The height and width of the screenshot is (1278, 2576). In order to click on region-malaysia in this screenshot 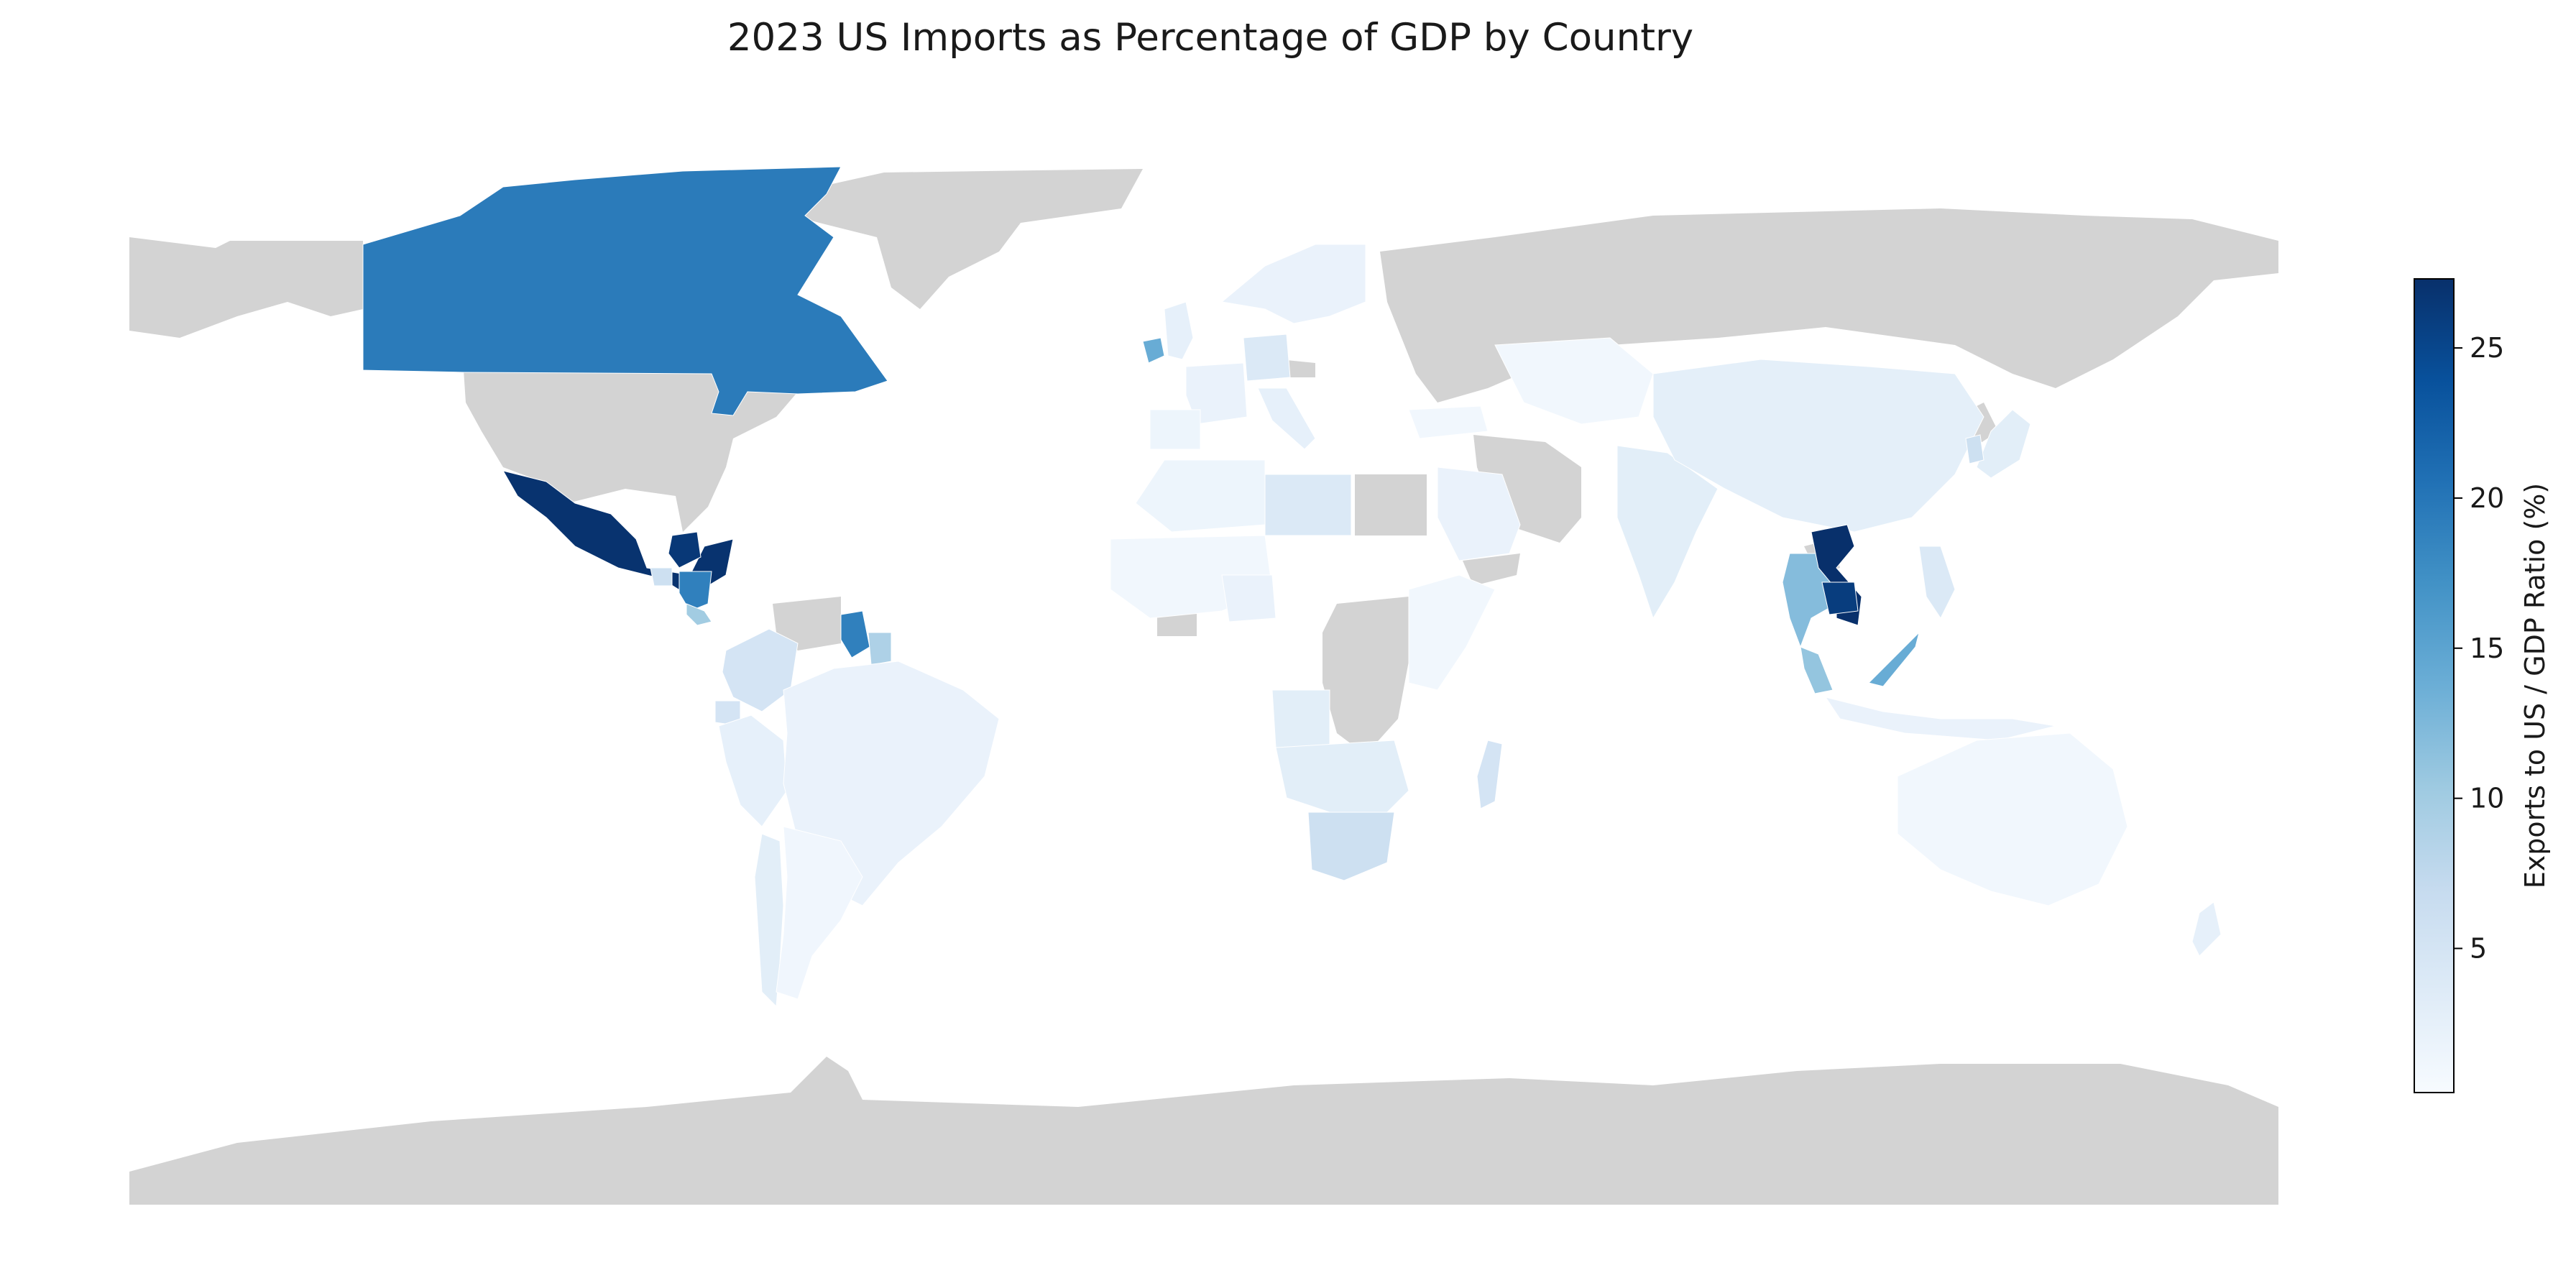, I will do `click(1817, 670)`.